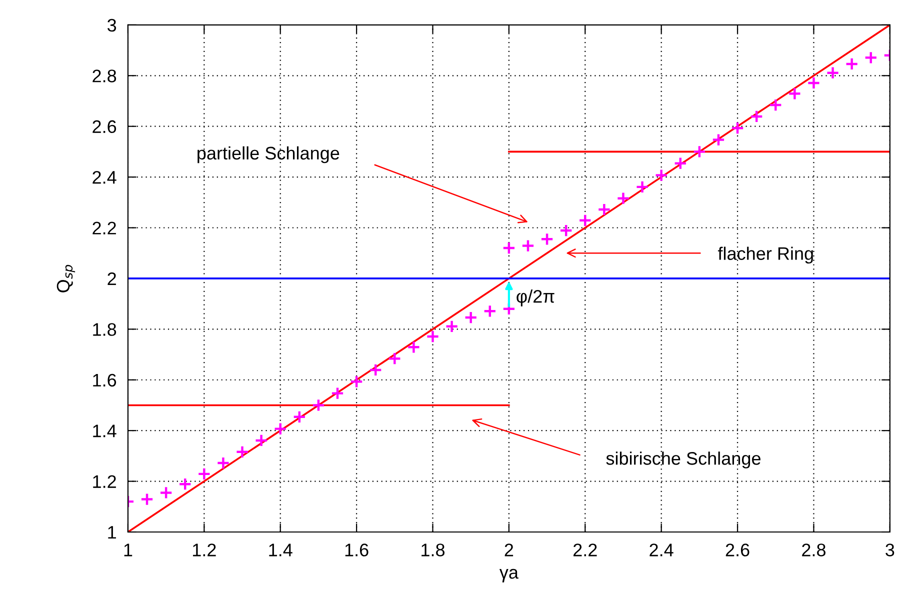 This screenshot has height=608, width=898. What do you see at coordinates (683, 460) in the screenshot?
I see `annotation: sibirische Schlange` at bounding box center [683, 460].